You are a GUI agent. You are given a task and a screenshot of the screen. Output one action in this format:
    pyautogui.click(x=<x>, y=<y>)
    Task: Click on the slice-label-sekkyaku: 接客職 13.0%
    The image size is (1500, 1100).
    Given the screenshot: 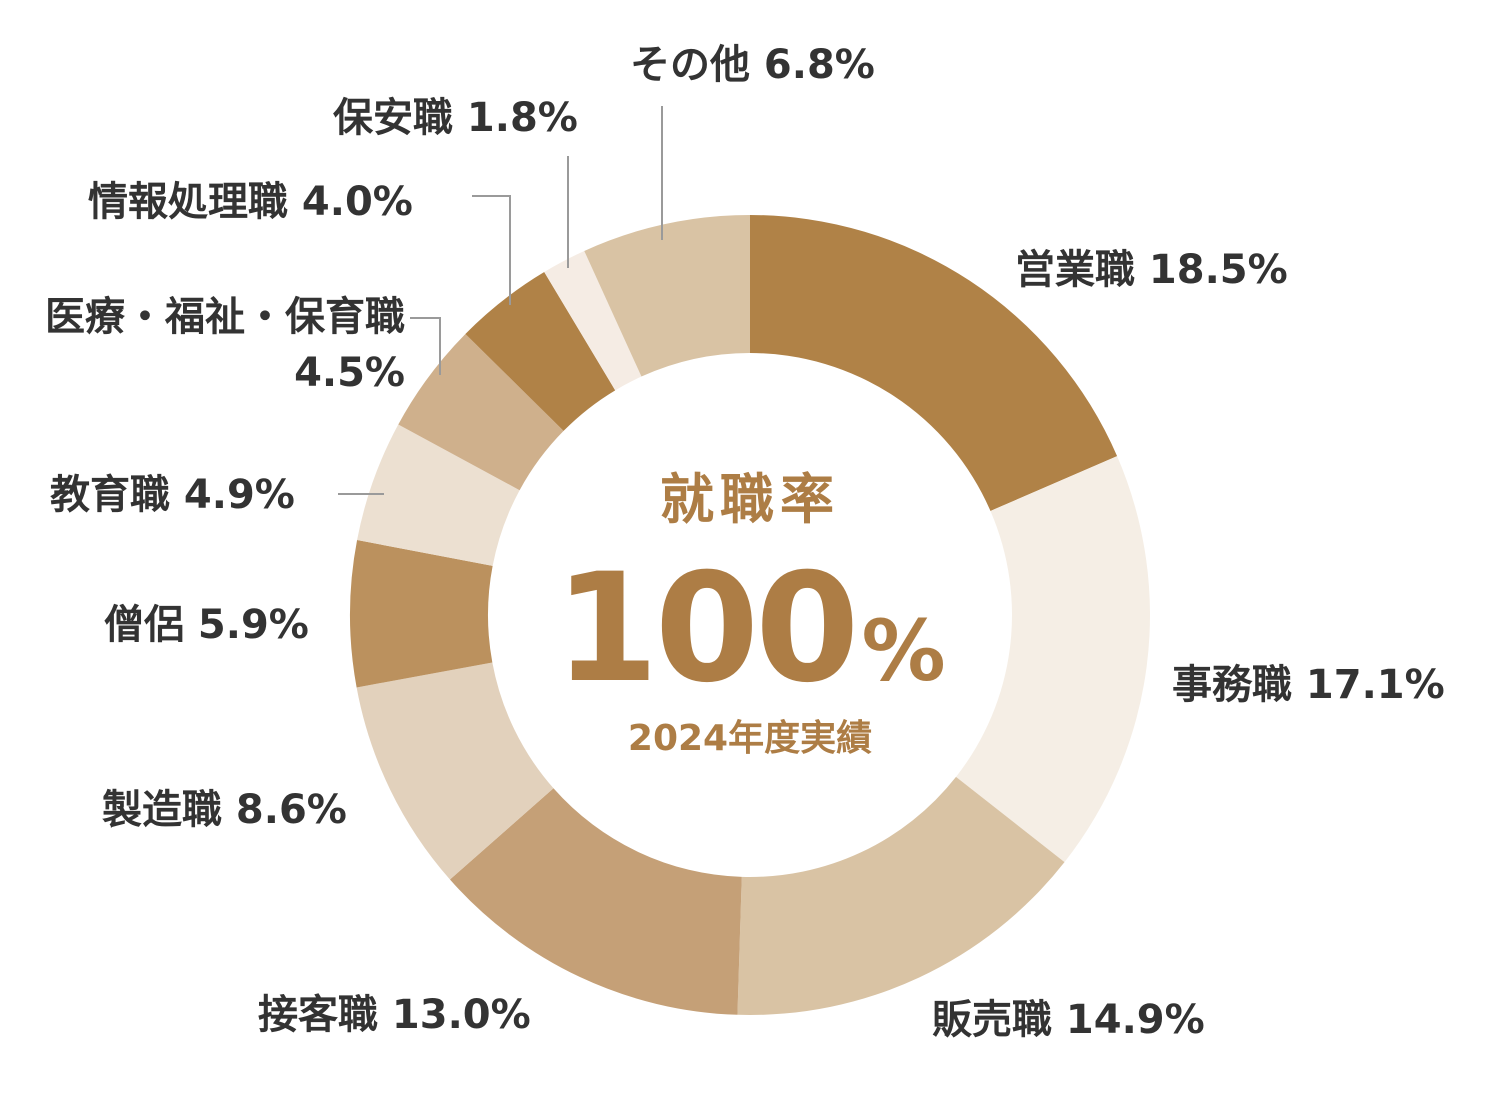 What is the action you would take?
    pyautogui.click(x=394, y=1015)
    